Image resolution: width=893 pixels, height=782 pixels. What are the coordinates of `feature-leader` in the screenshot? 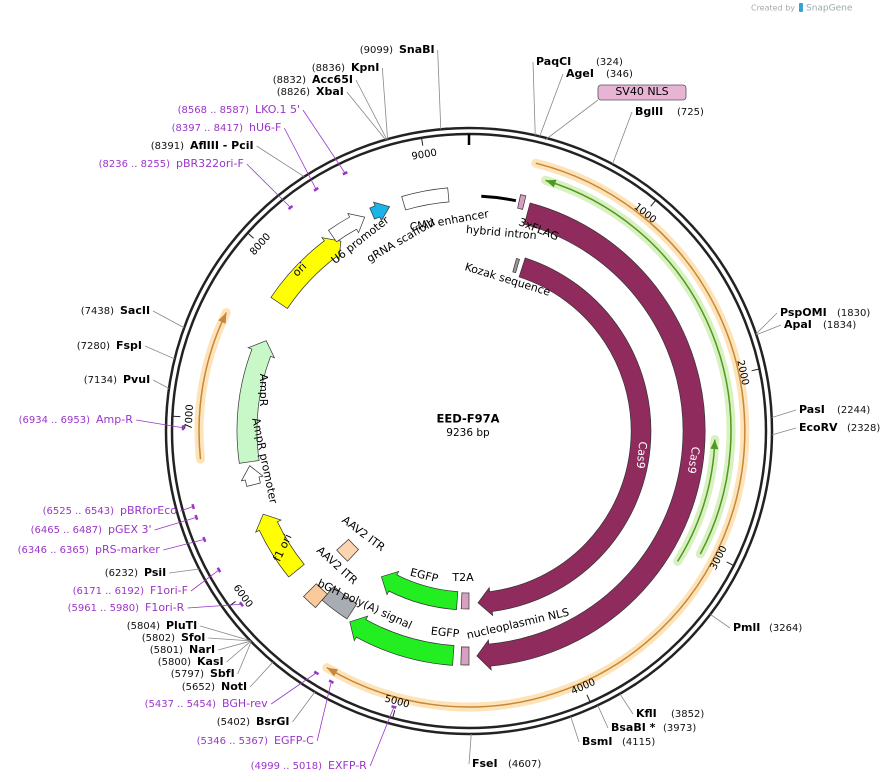 It's located at (571, 120).